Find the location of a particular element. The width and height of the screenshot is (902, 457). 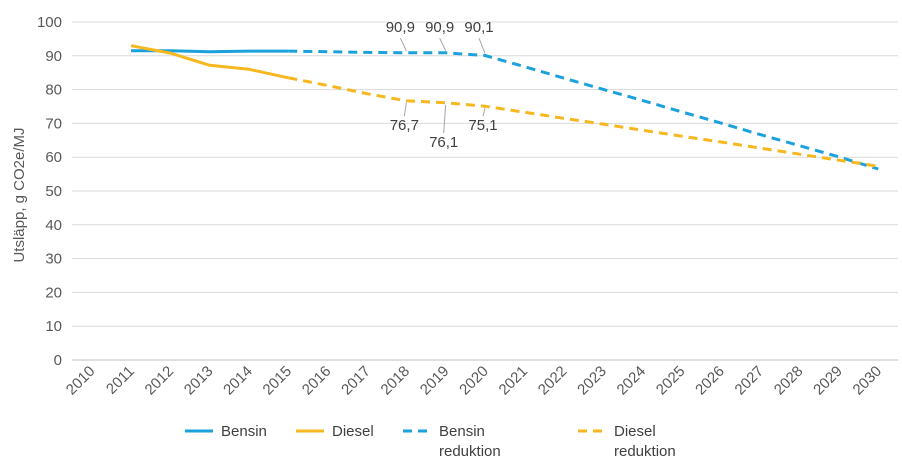

y-axis-ticks: 0 10 20 30 40 50 60 70 80 90 100 is located at coordinates (49, 191).